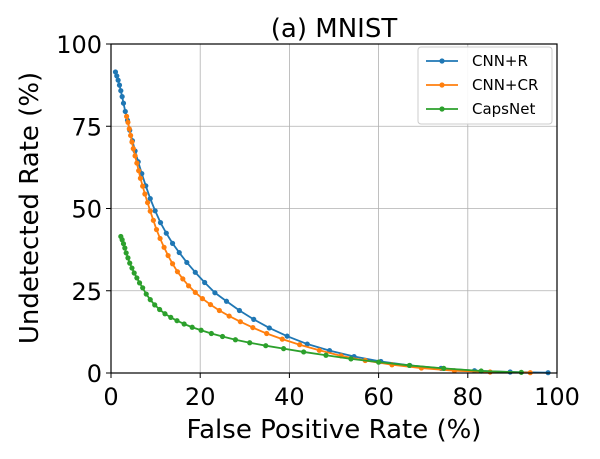  I want to click on x-tick-label: 80, so click(468, 397).